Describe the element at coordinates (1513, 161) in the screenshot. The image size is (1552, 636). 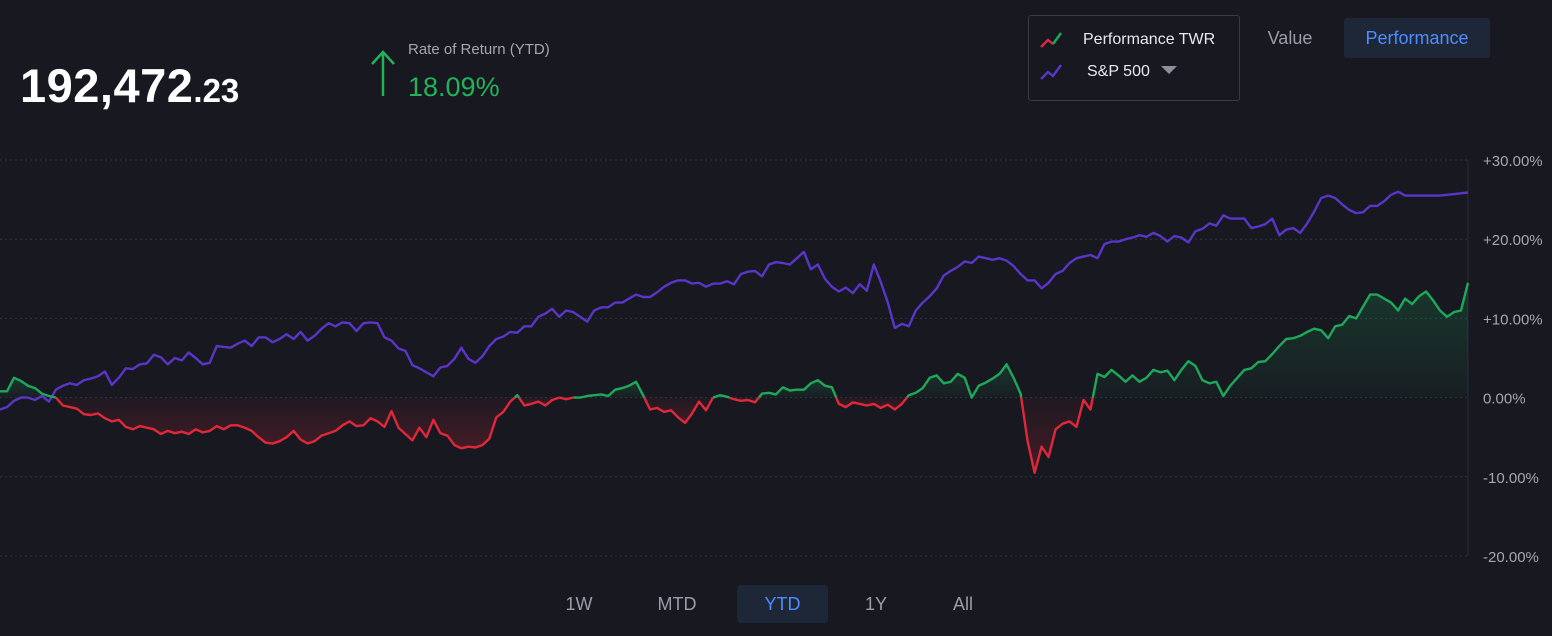
I see `y-tick-label: +30.00%` at that location.